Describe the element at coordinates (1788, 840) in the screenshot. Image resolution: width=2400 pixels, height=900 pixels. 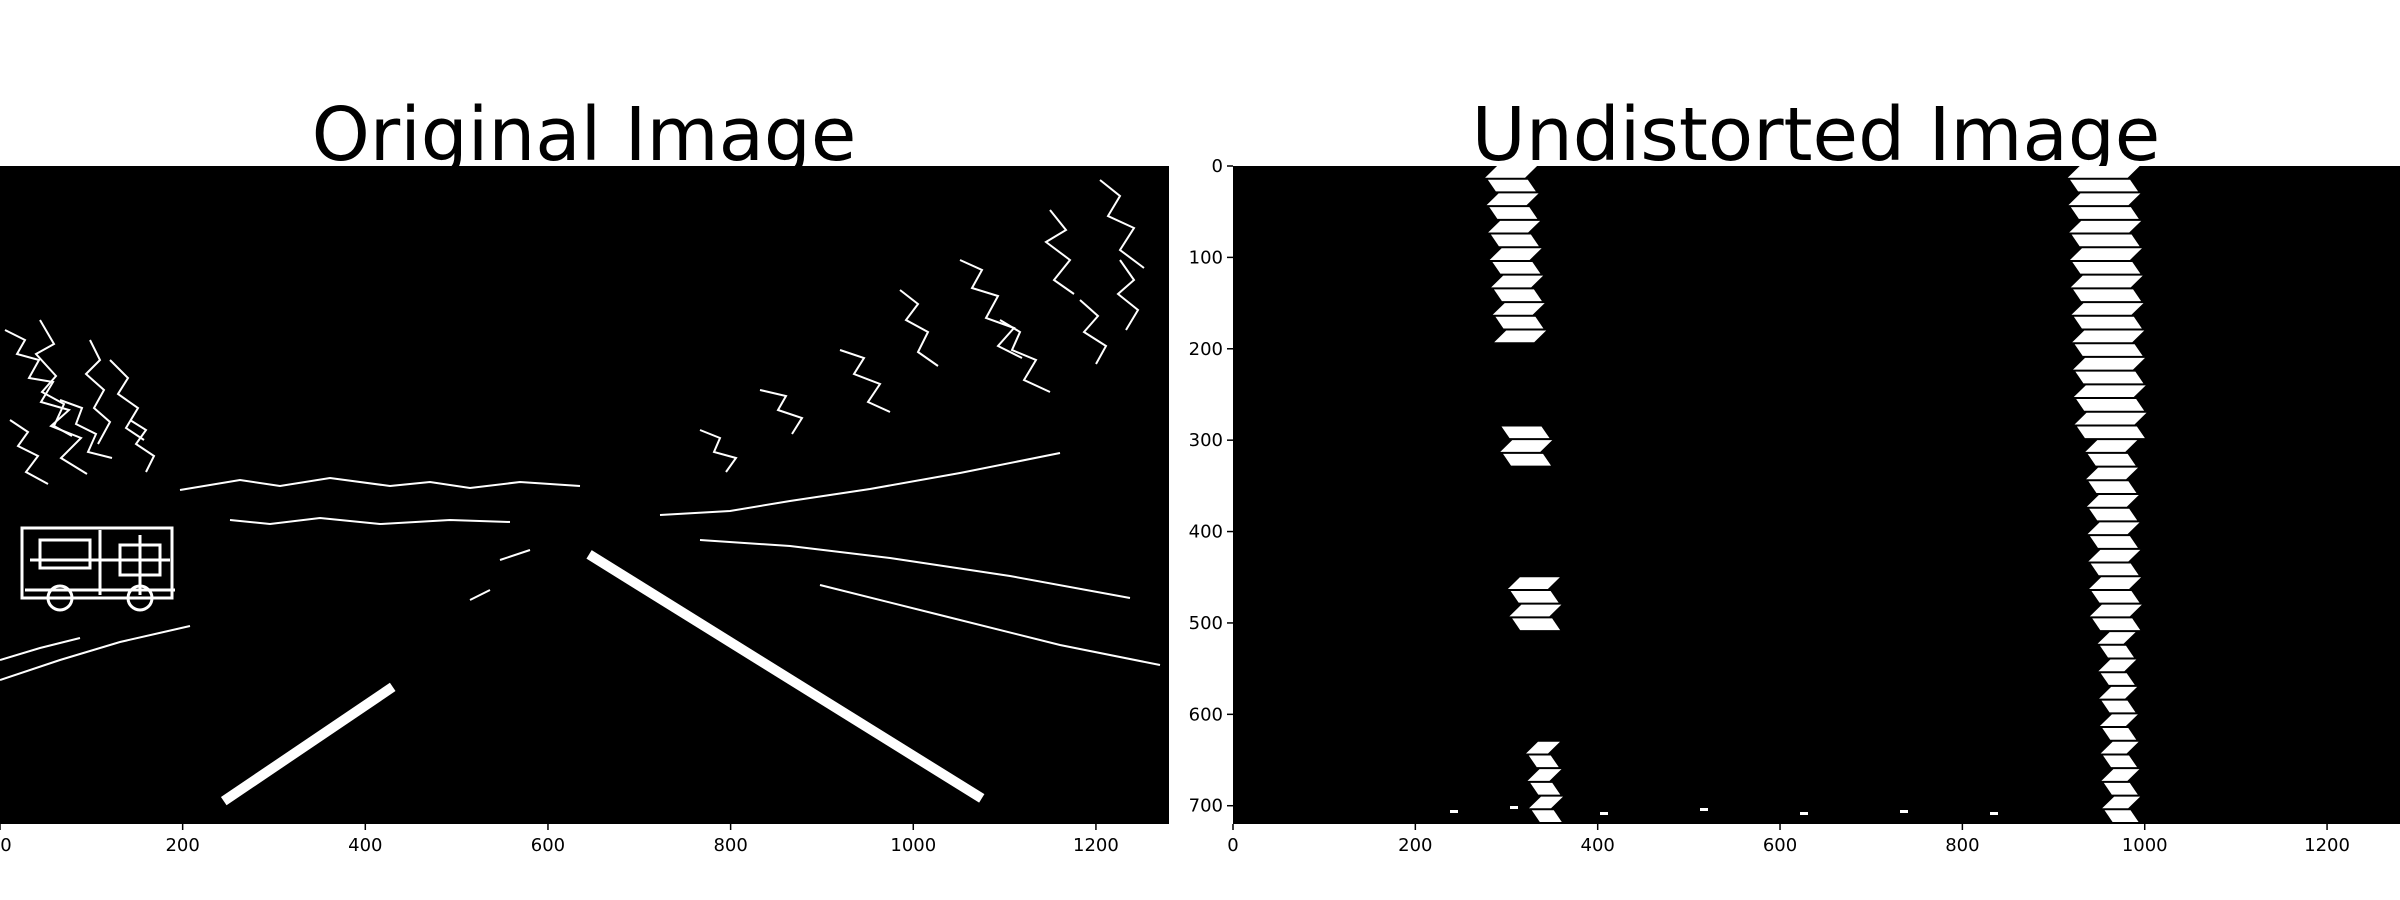
I see `right-x-axis: 0 200 400 600 800 1000 1200` at that location.